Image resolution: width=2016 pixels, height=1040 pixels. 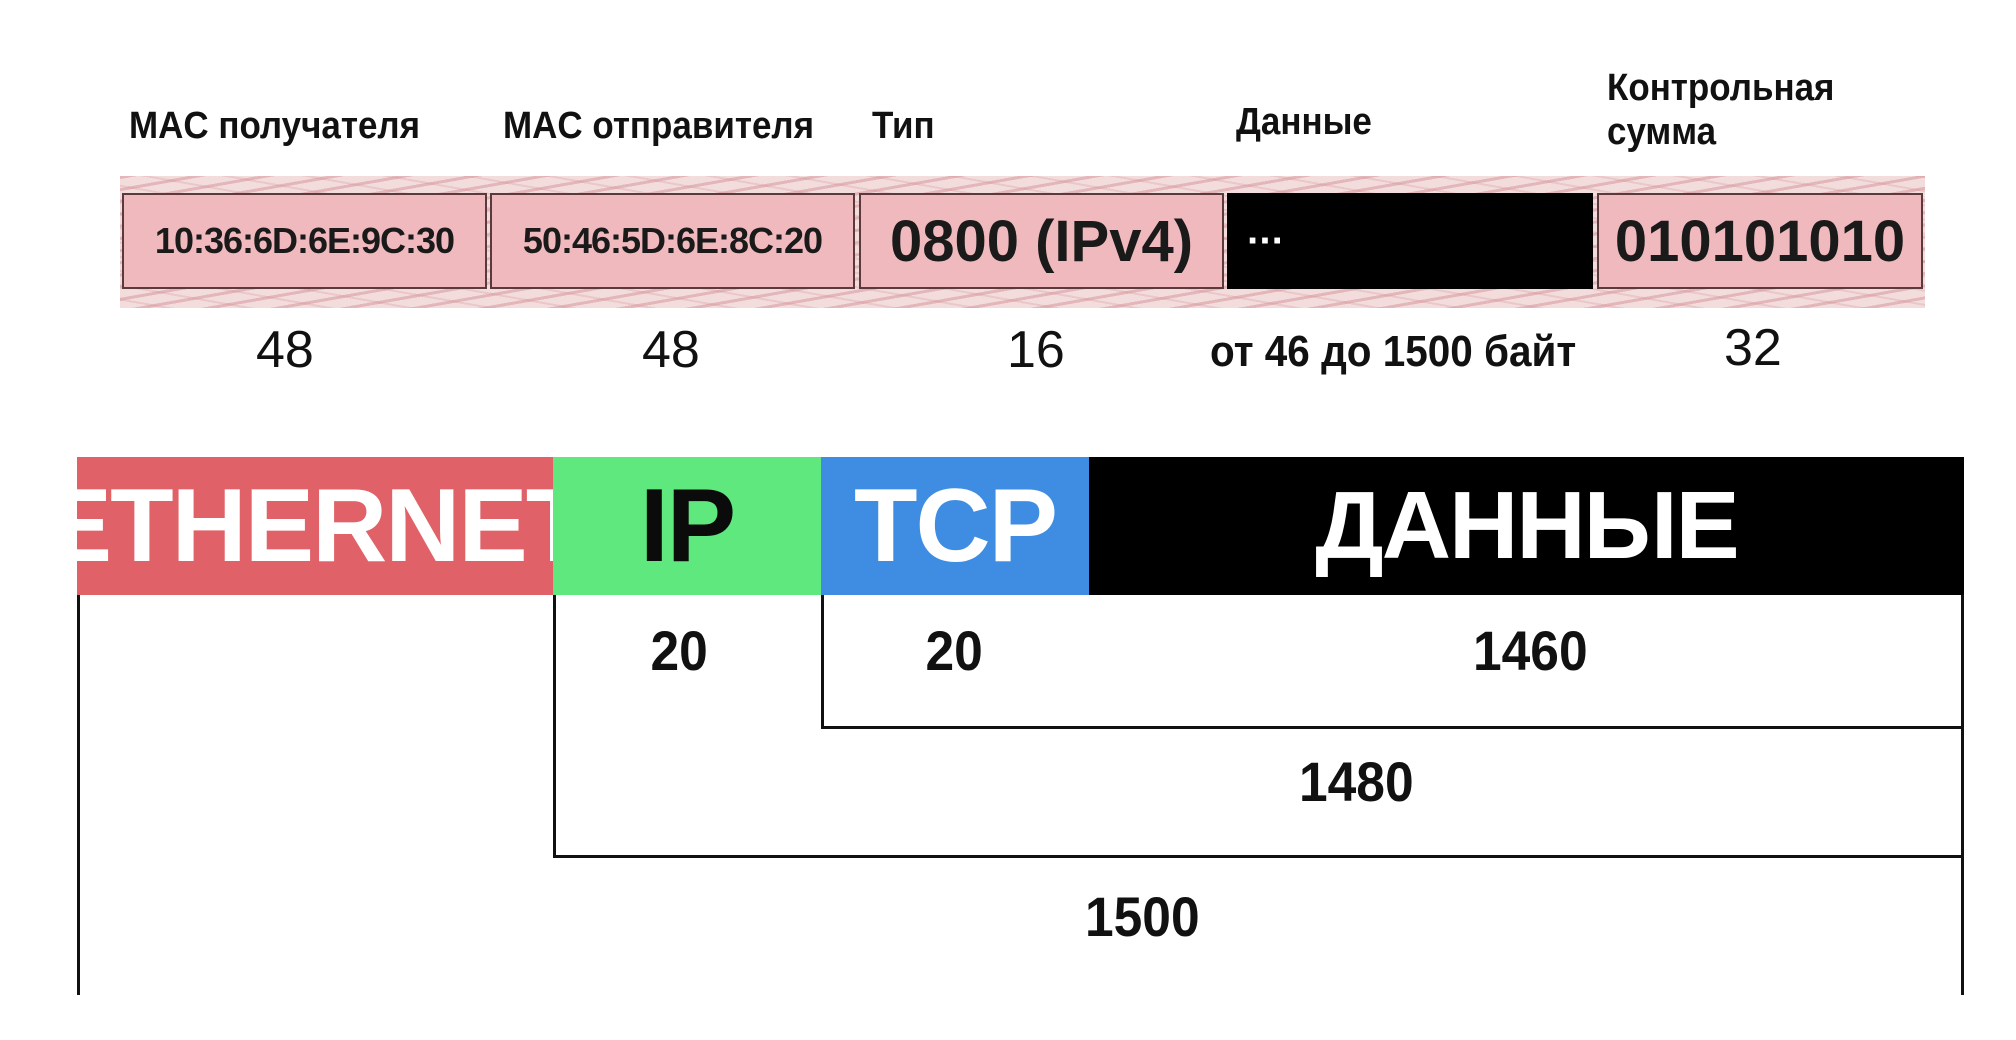 I want to click on header-checksum: Контрольная сумма, so click(x=1720, y=110).